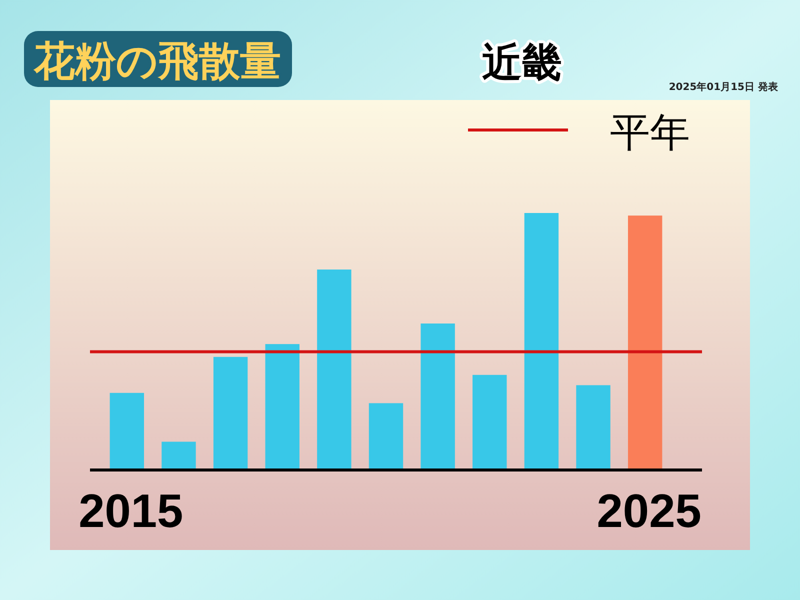 This screenshot has width=800, height=600. What do you see at coordinates (650, 133) in the screenshot?
I see `legend-label: 平年` at bounding box center [650, 133].